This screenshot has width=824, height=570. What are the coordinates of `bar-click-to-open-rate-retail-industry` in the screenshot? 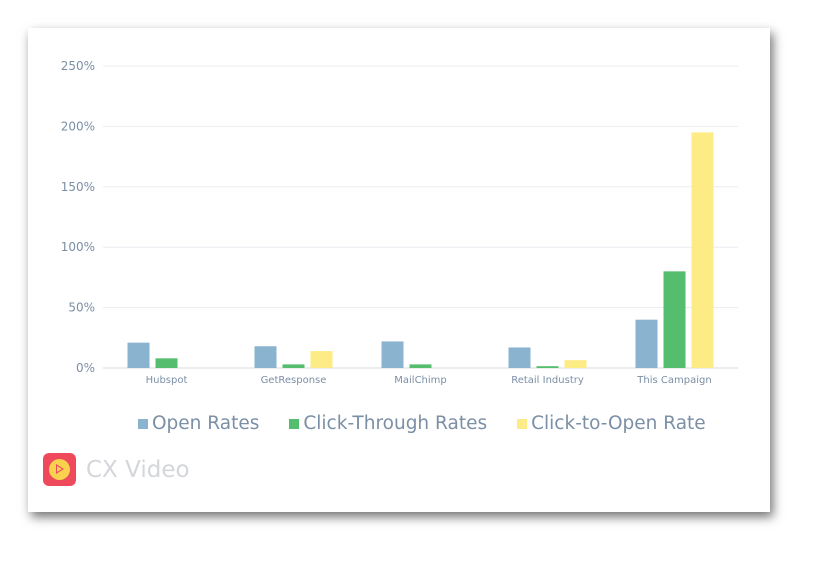 It's located at (575, 364).